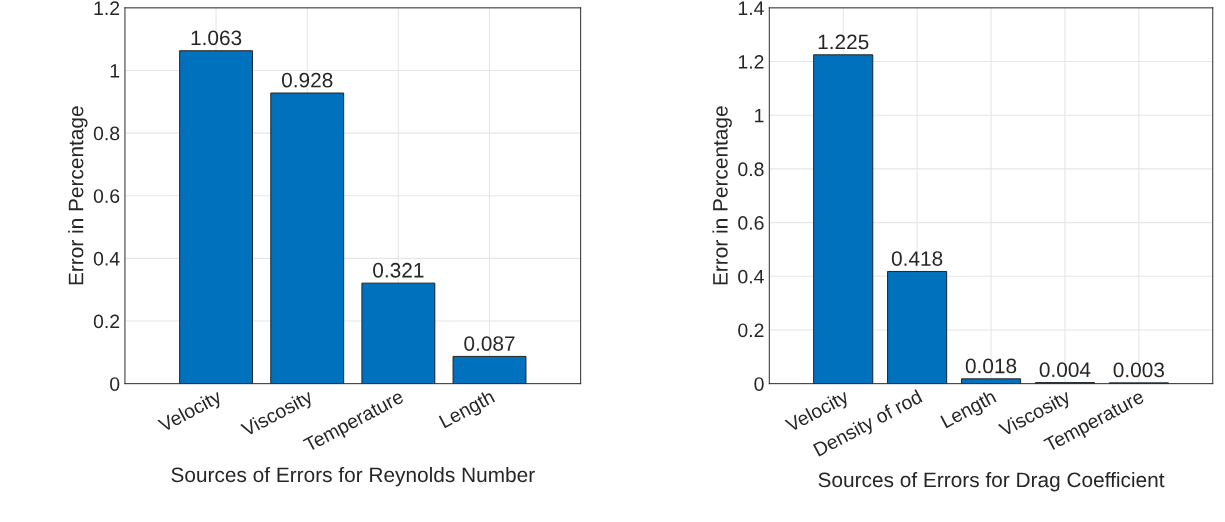  I want to click on data-label: 0.004, so click(1065, 370).